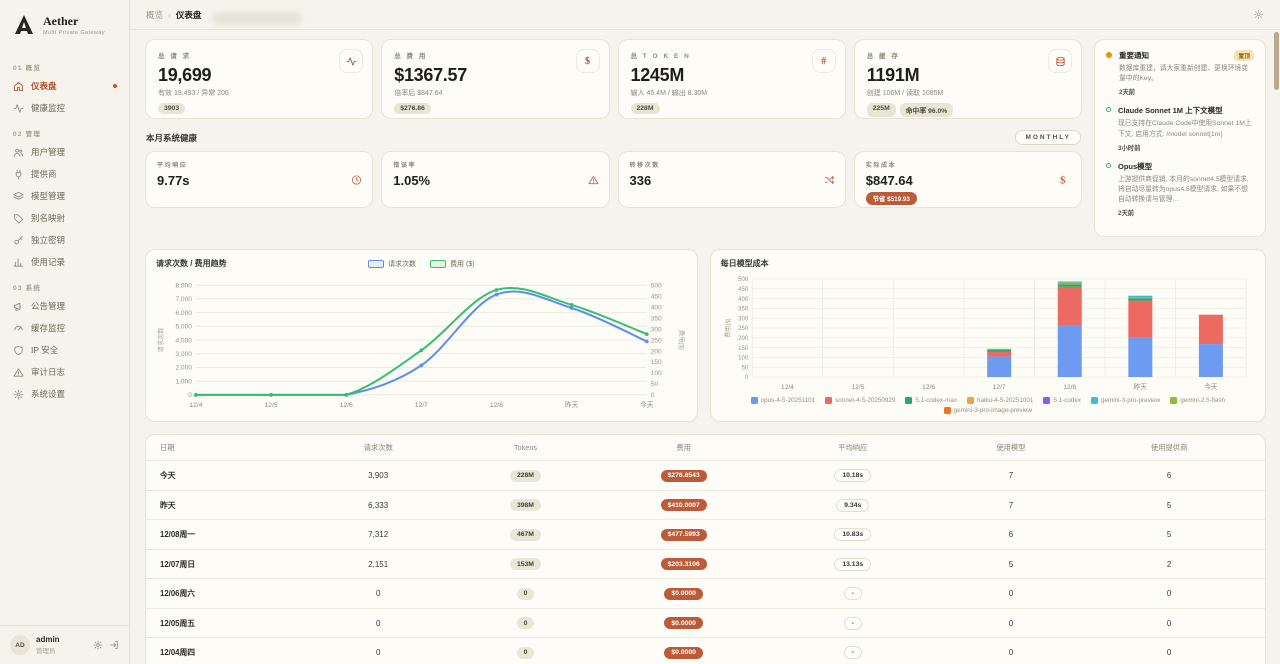  What do you see at coordinates (64, 108) in the screenshot?
I see `sidebar-item-health: 健康监控` at bounding box center [64, 108].